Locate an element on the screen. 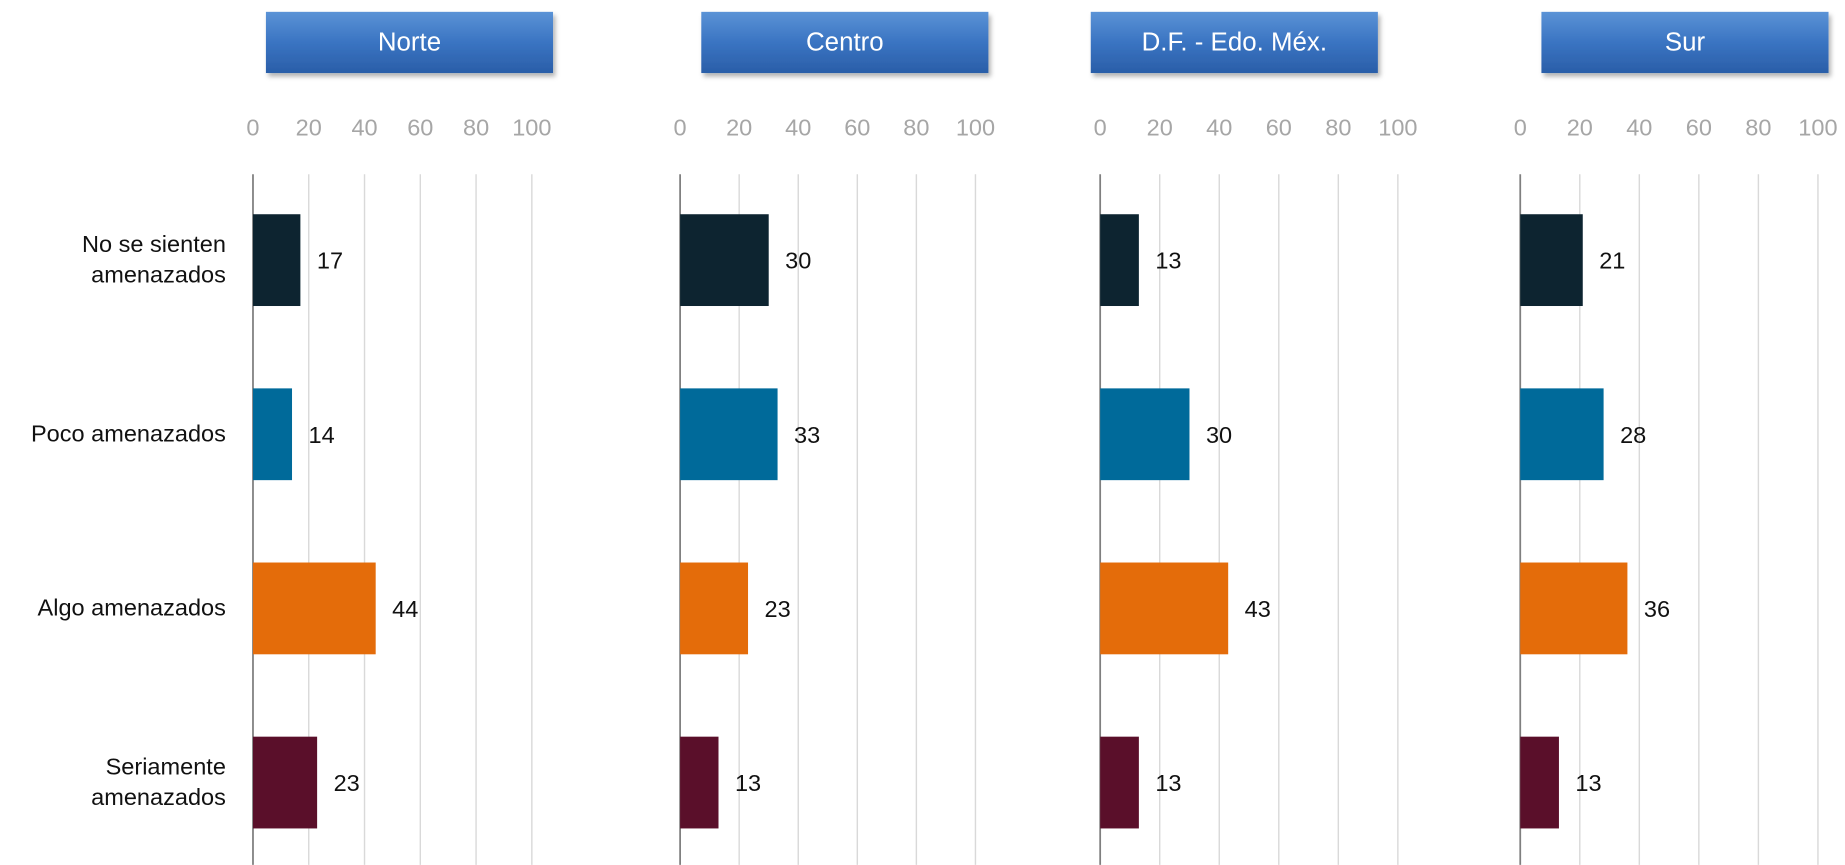  data-label: 44 is located at coordinates (405, 609).